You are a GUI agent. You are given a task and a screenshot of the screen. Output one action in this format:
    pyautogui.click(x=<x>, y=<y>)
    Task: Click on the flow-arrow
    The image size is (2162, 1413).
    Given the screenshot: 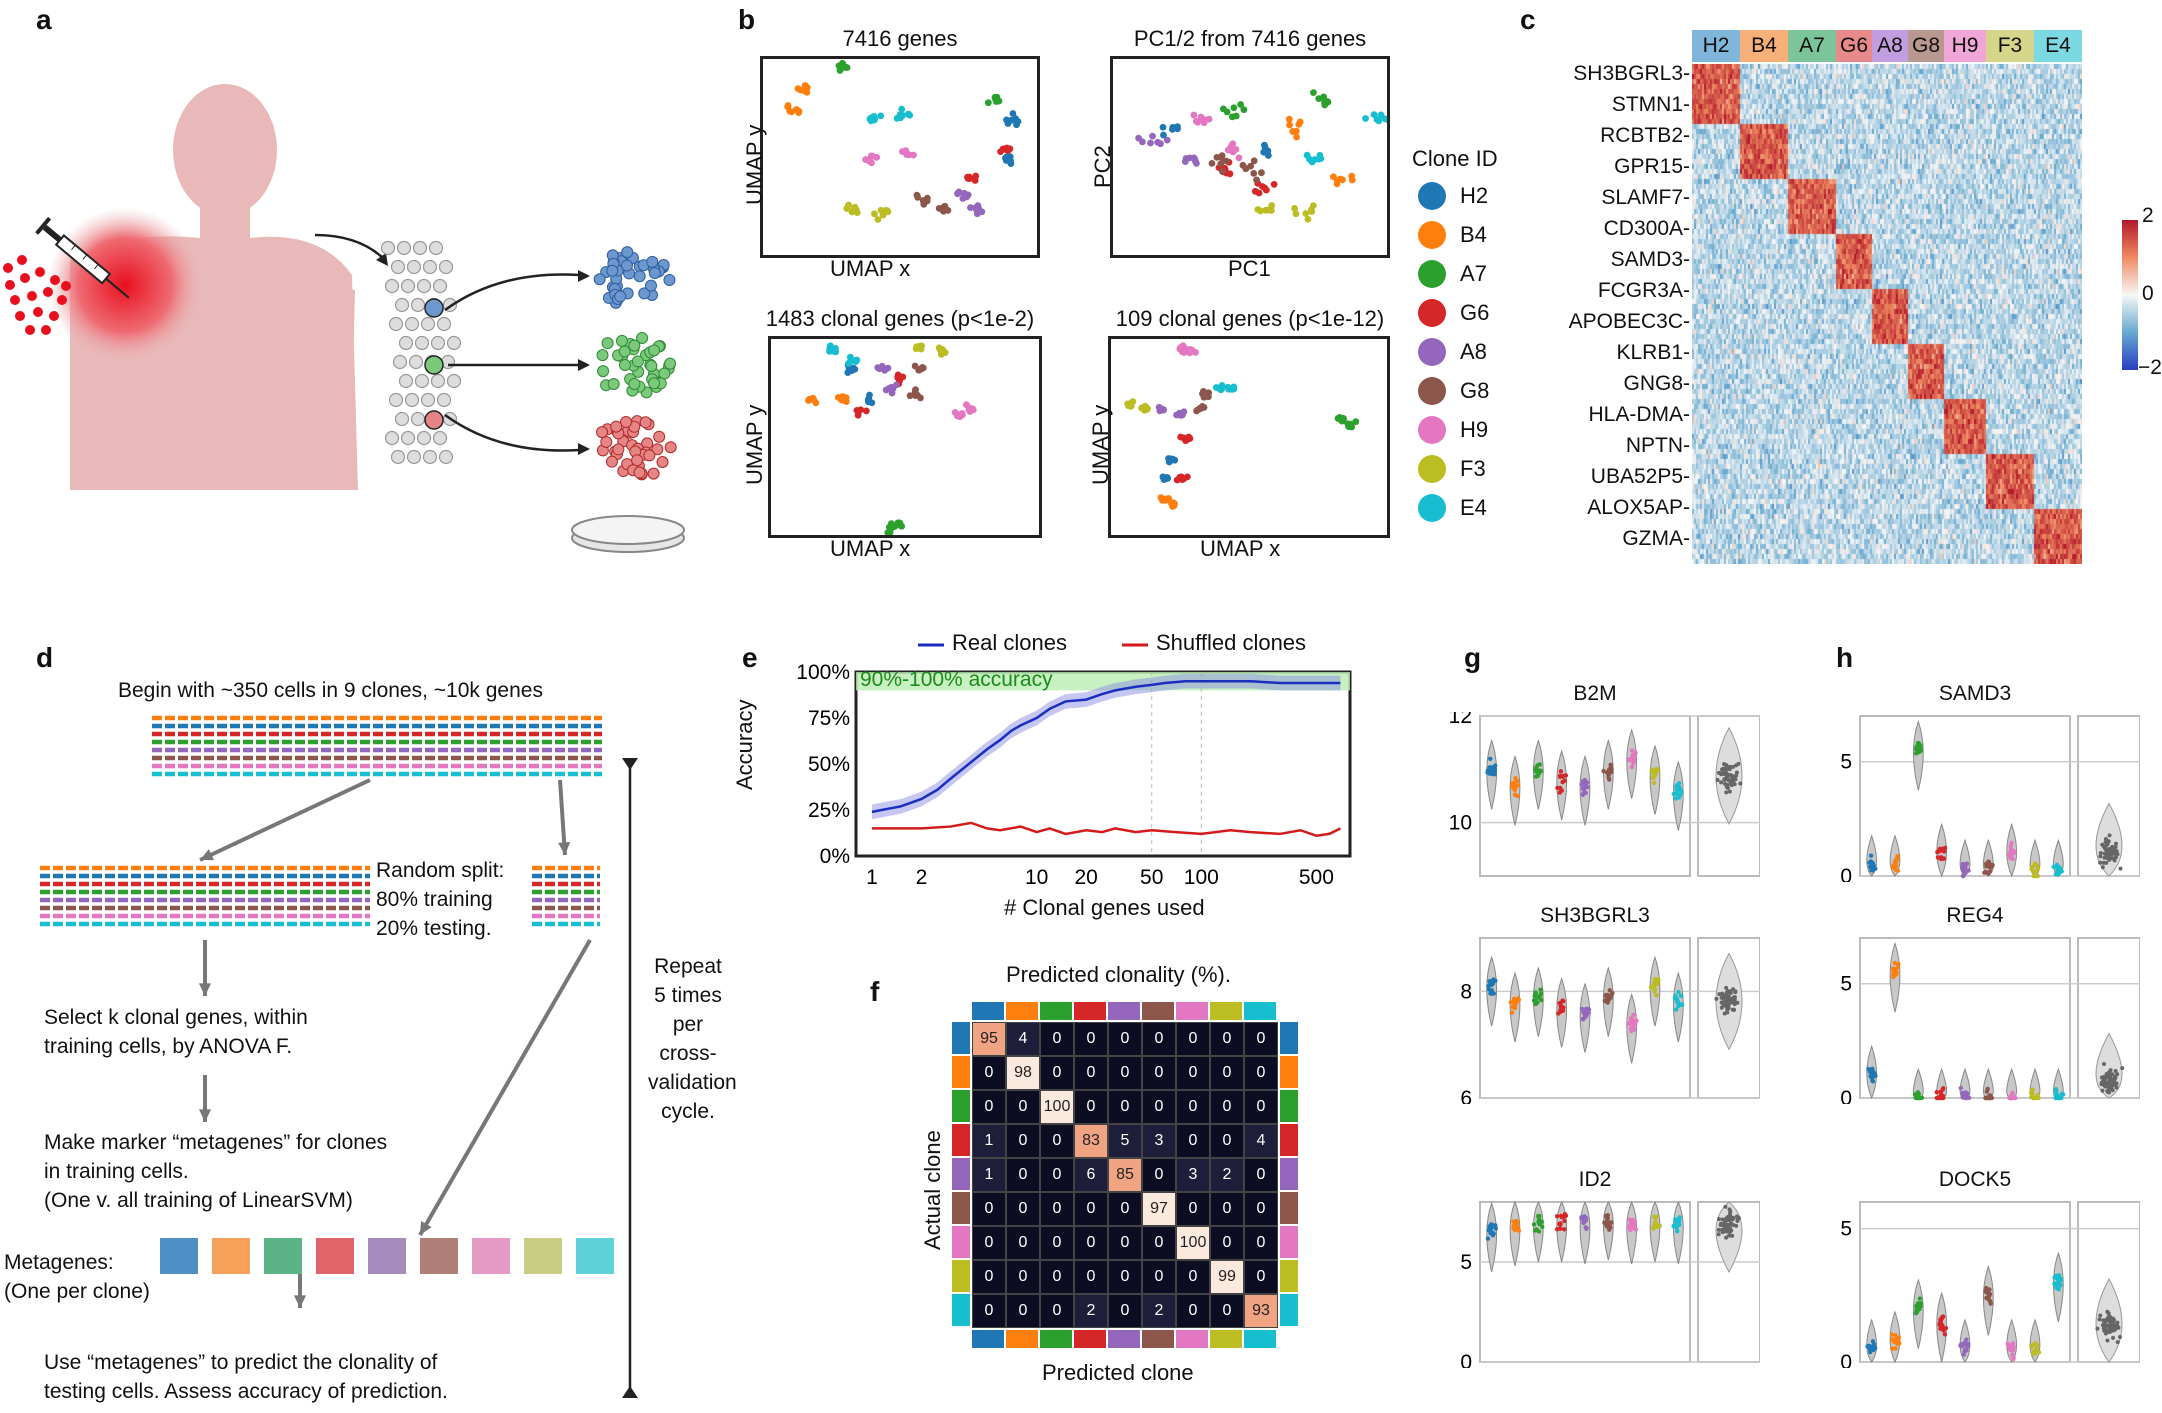 What is the action you would take?
    pyautogui.click(x=505, y=1087)
    